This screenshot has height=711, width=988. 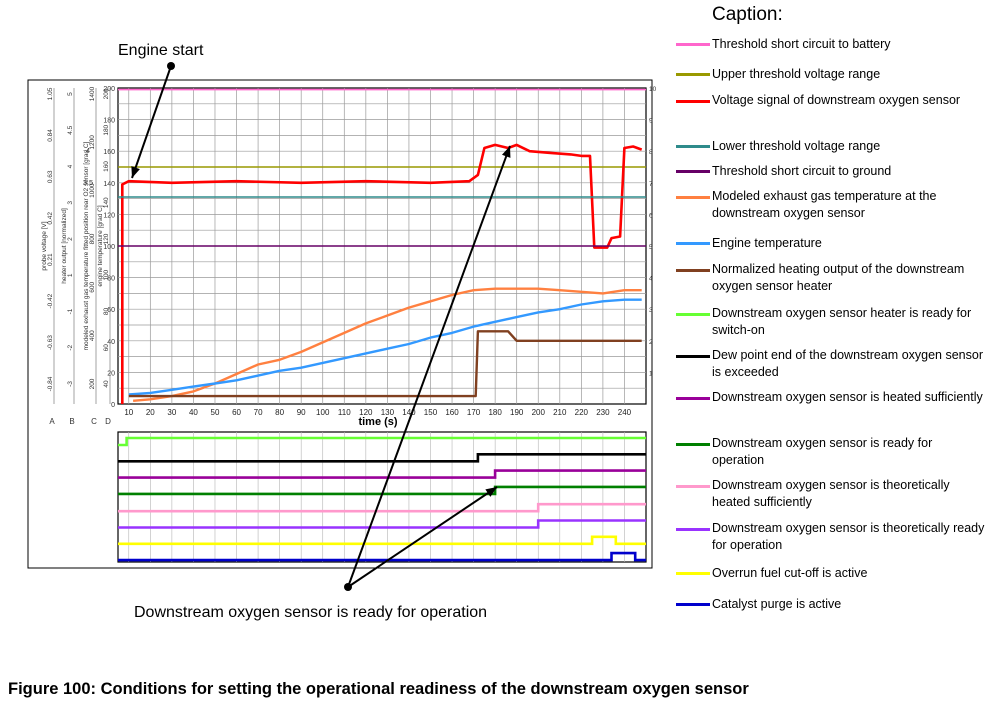 I want to click on x-tick-label: 60, so click(x=236, y=412).